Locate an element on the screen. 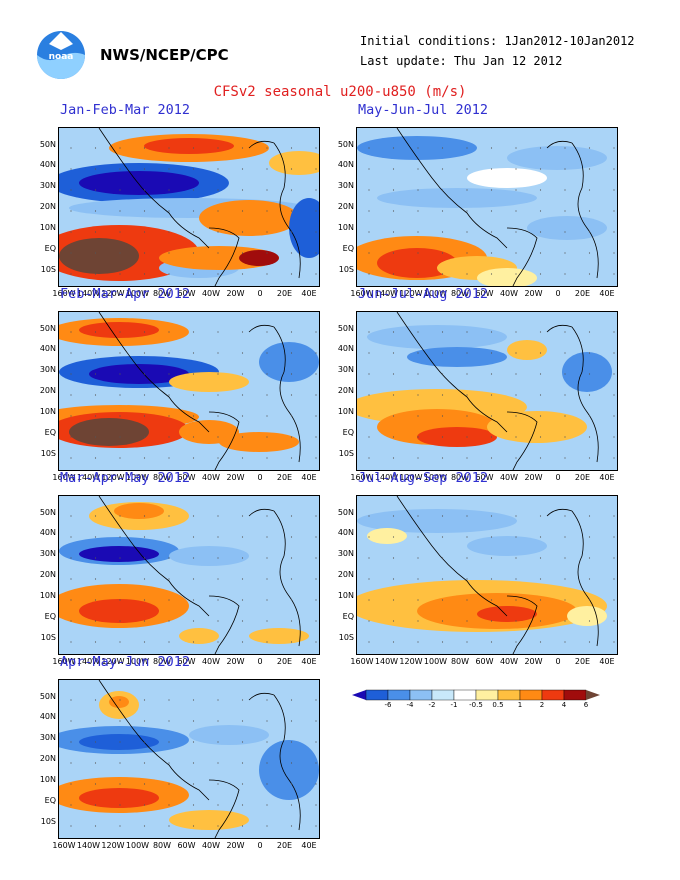 The height and width of the screenshot is (880, 680). legend-tick-label: 6 is located at coordinates (586, 705).